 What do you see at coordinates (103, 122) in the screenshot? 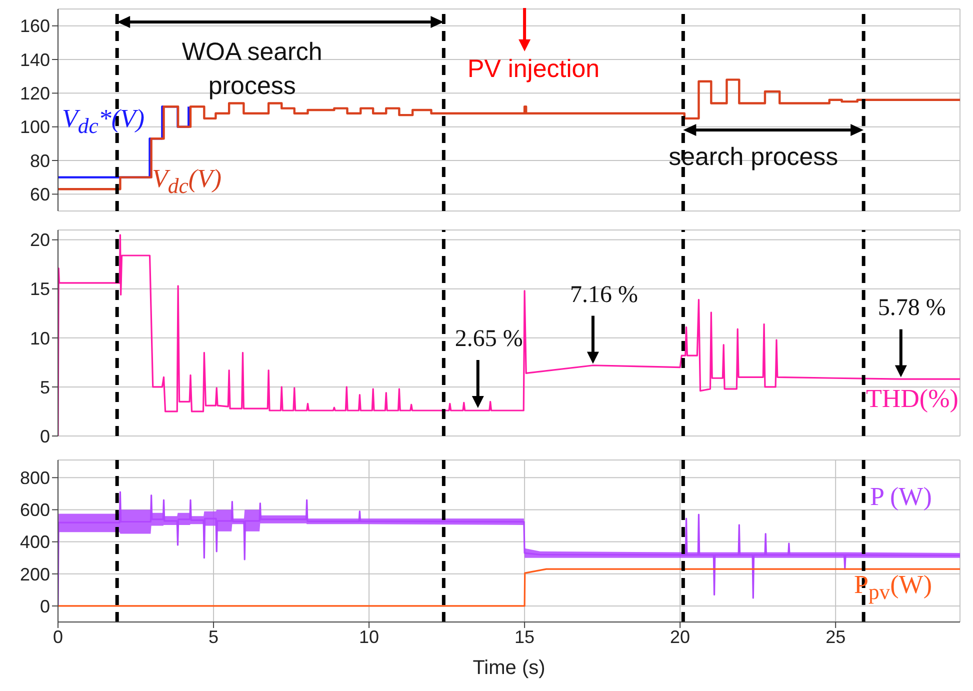
I see `series-label: V$_{dc}$*(V)` at bounding box center [103, 122].